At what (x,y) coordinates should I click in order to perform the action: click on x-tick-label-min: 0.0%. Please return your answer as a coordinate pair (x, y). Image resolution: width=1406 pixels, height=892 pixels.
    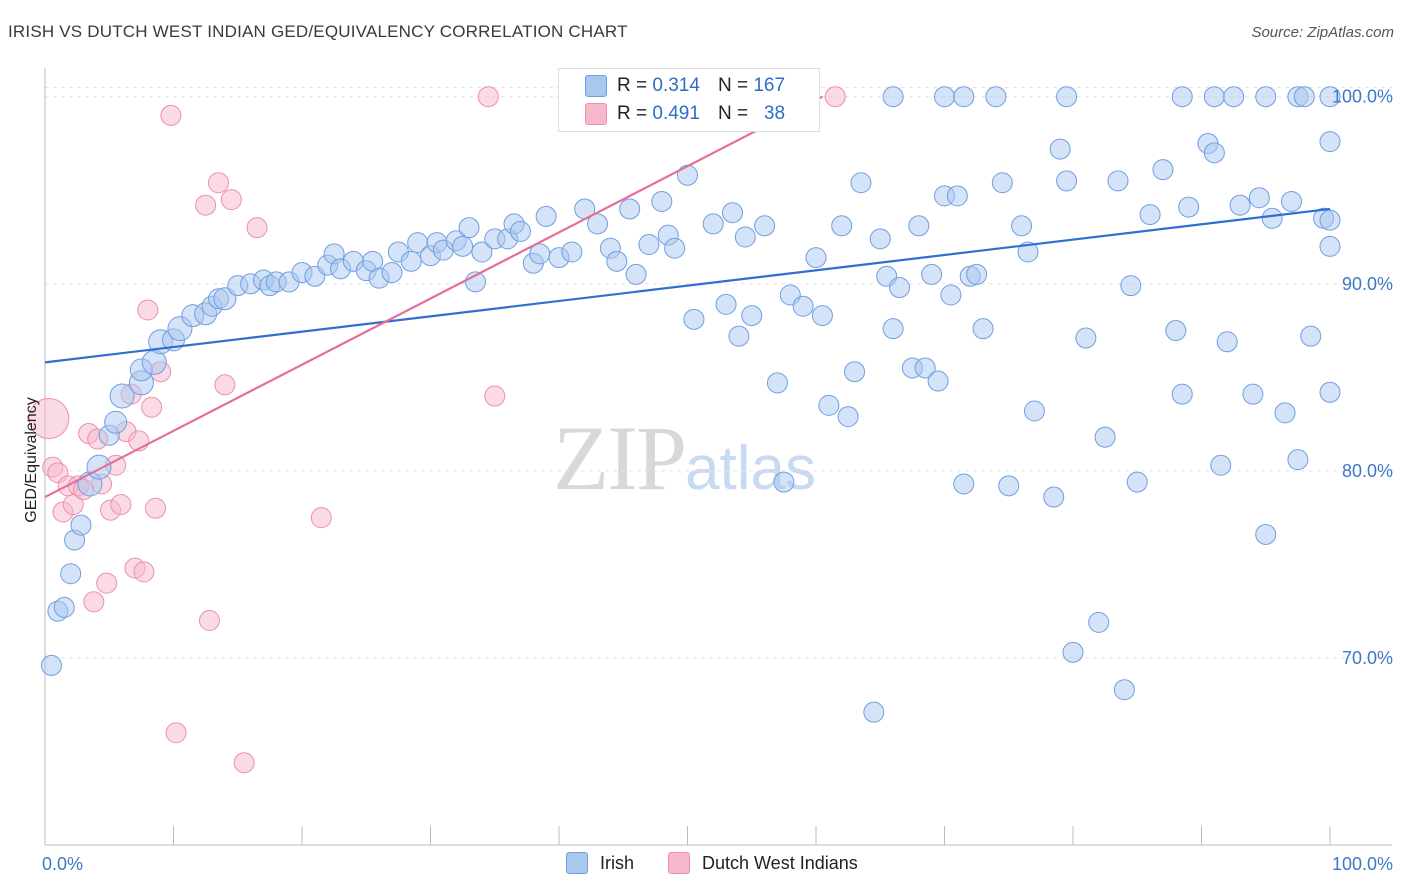
    Looking at the image, I should click on (62, 864).